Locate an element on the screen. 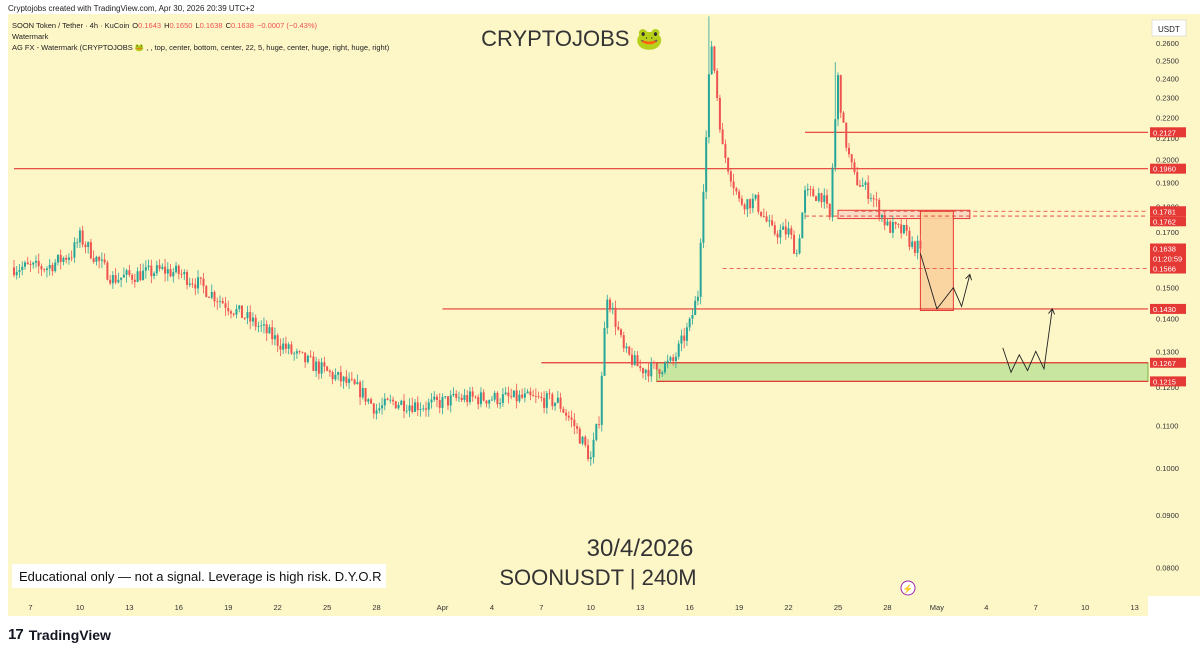  projection-arrowhead is located at coordinates (1052, 311).